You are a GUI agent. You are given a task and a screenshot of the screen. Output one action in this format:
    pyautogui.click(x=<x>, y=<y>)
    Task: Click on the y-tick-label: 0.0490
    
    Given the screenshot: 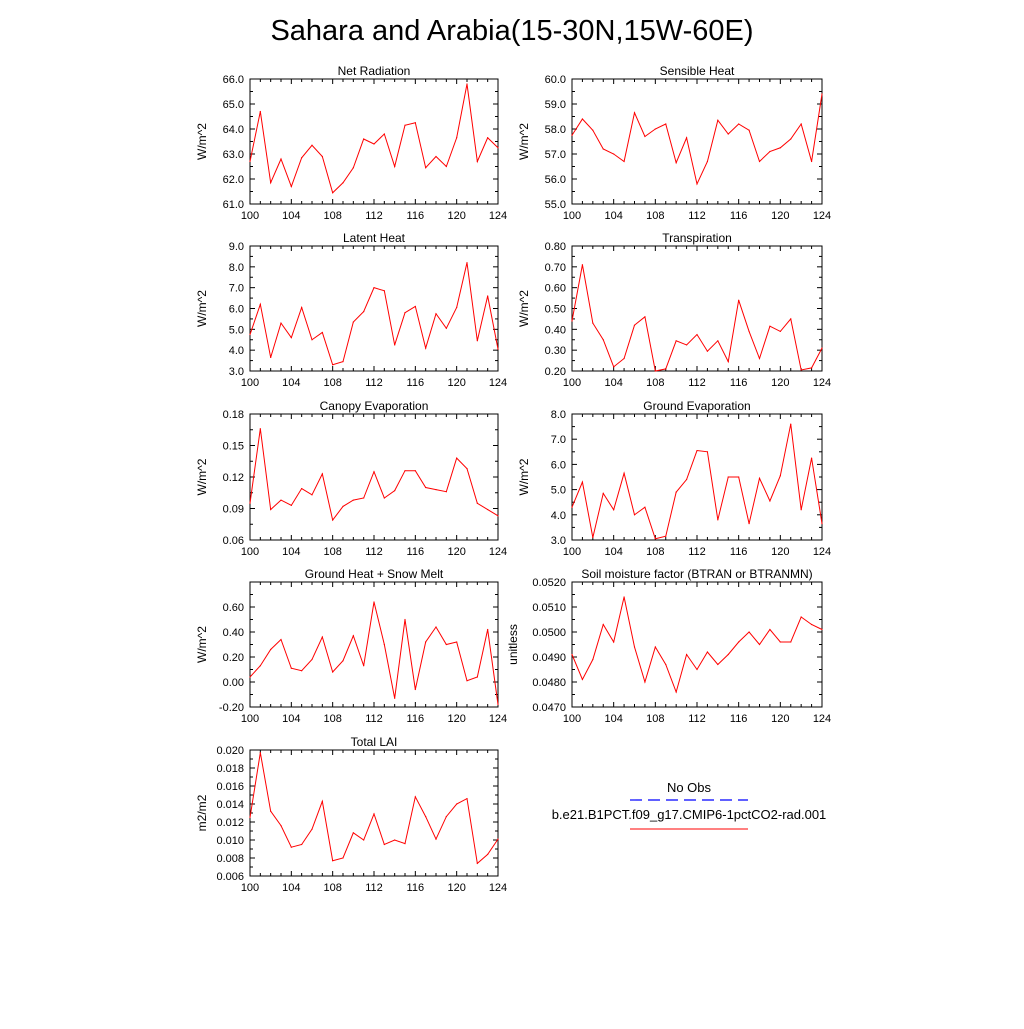 What is the action you would take?
    pyautogui.click(x=549, y=658)
    